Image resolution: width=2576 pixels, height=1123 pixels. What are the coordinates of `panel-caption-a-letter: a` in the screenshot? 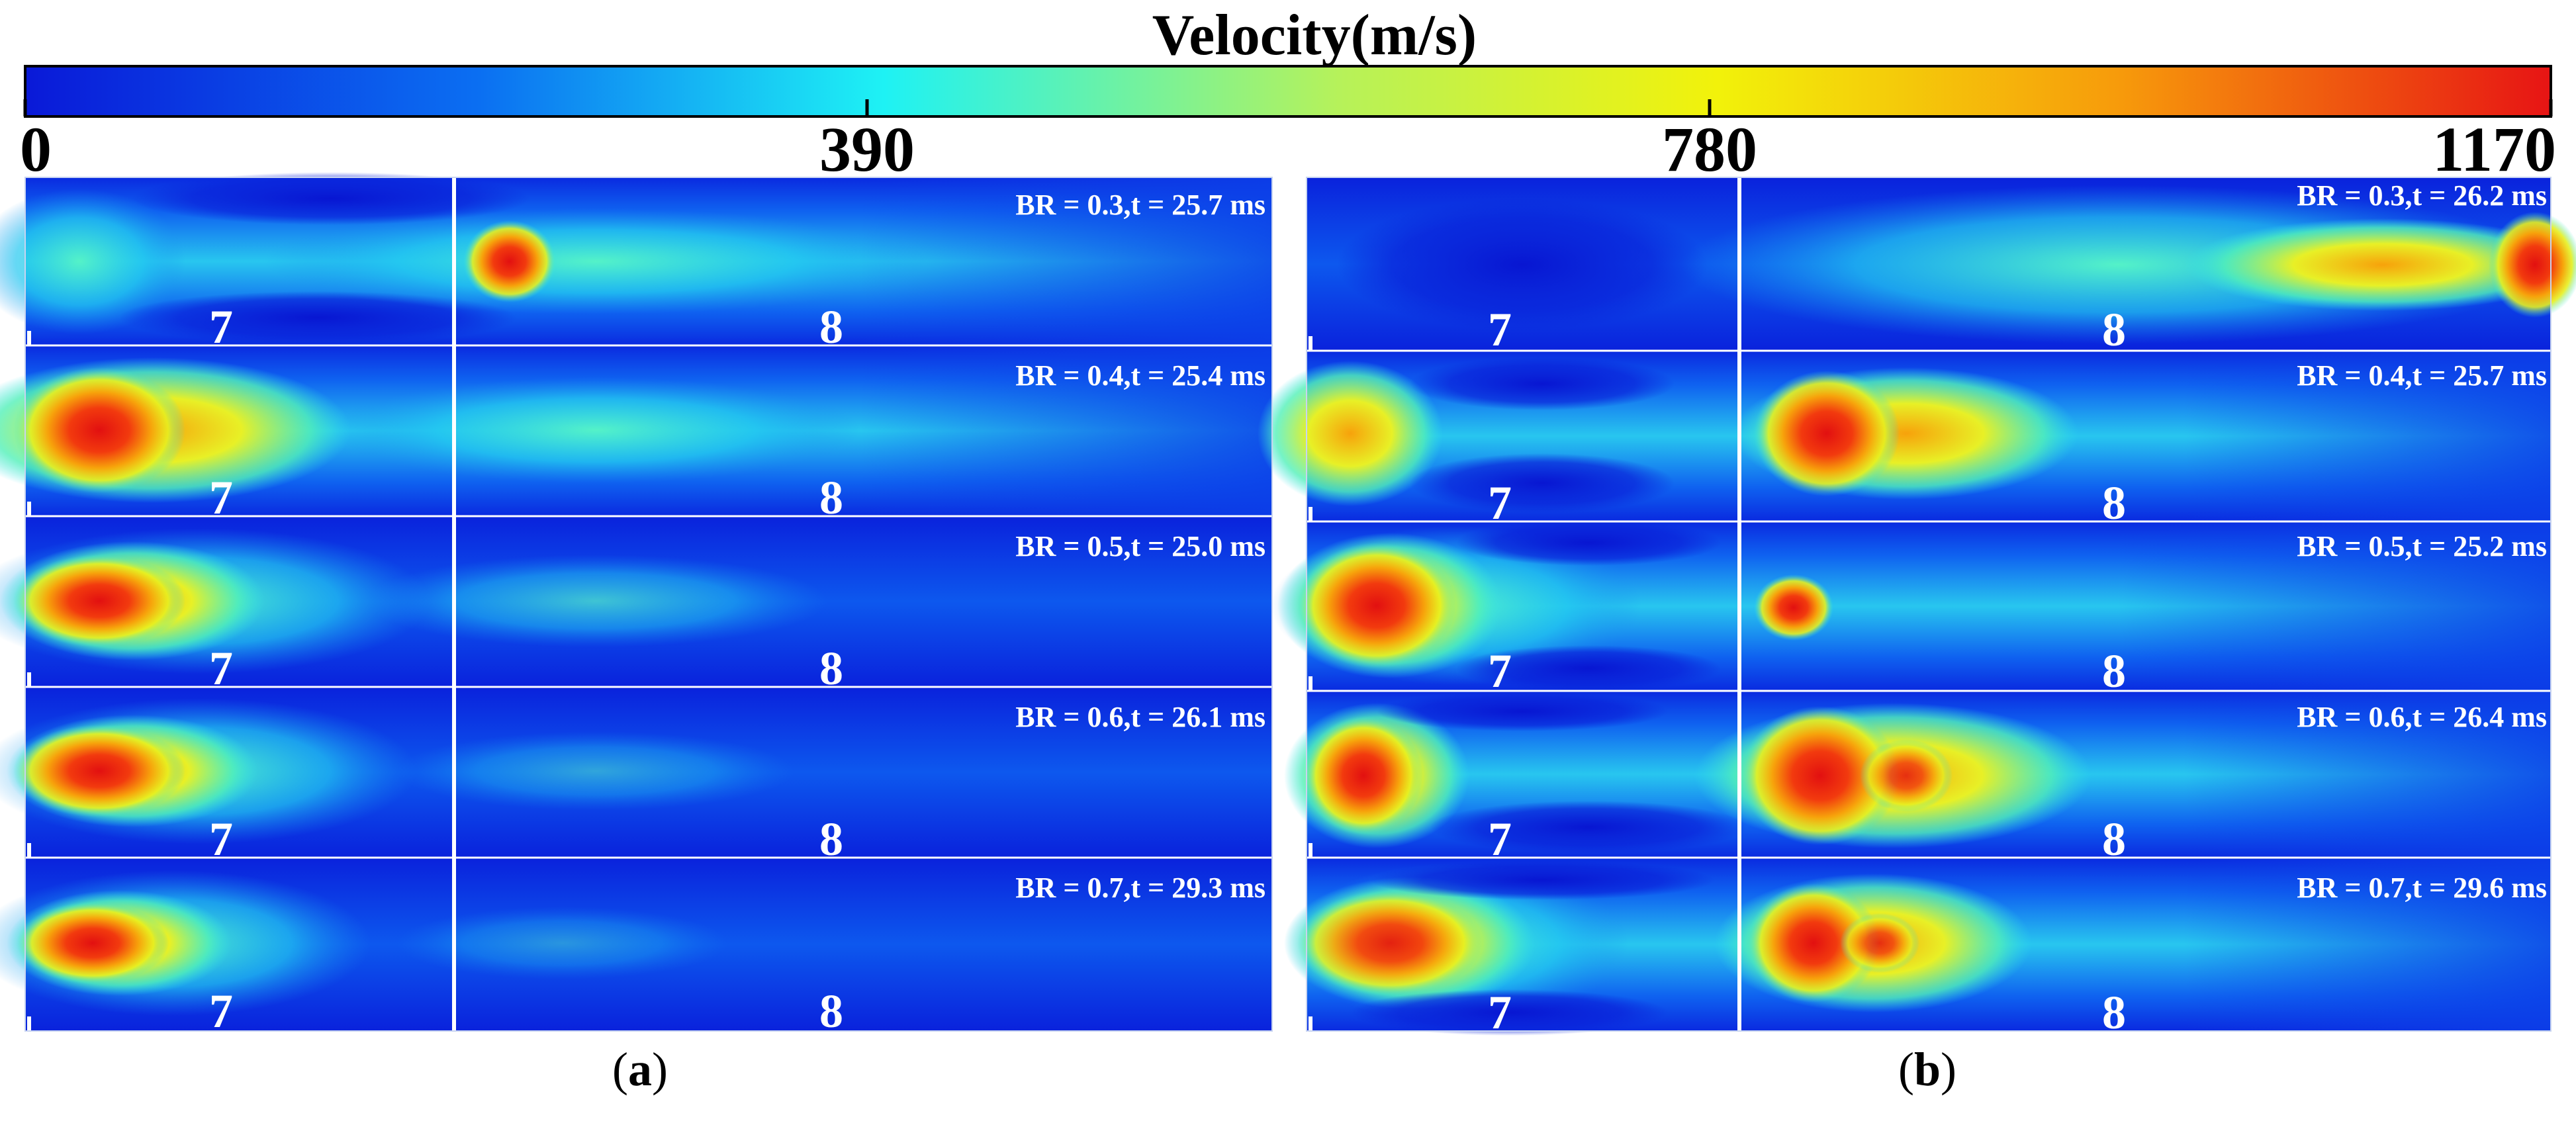 It's located at (639, 1069).